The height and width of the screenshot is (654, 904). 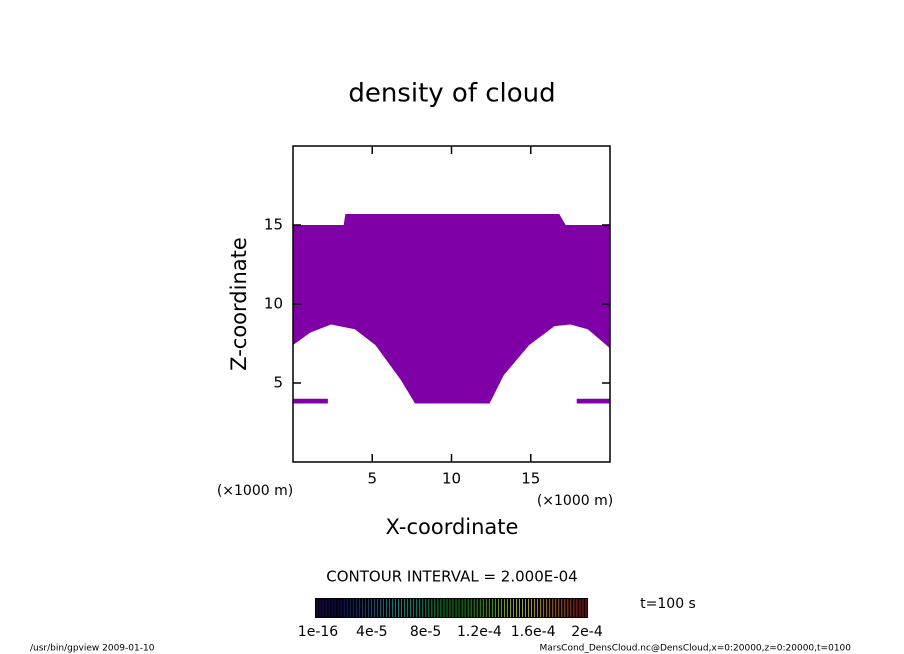 I want to click on x-axis-label: X-coordinate, so click(x=452, y=527).